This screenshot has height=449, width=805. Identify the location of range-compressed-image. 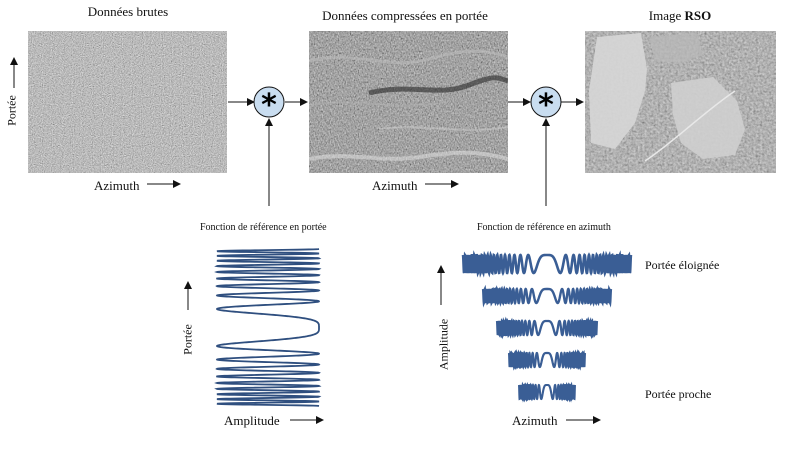
(408, 102).